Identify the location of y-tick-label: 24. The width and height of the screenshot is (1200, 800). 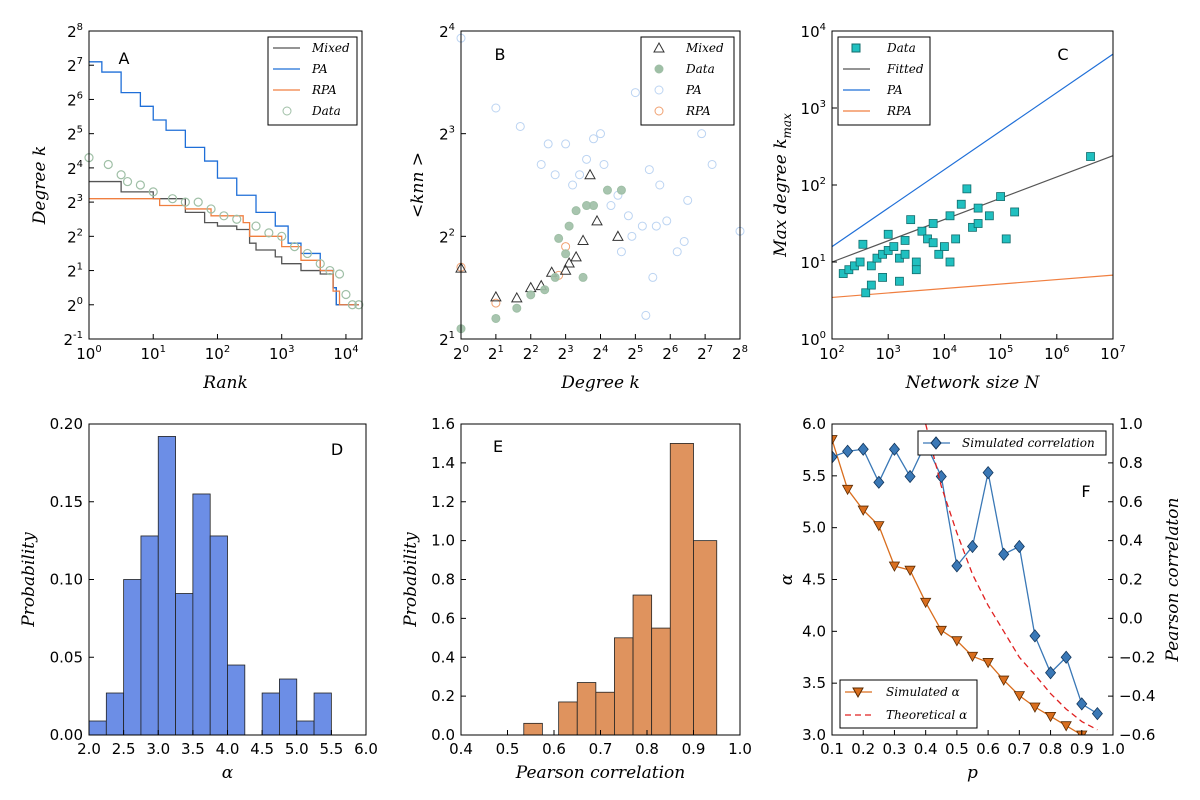
(75, 168).